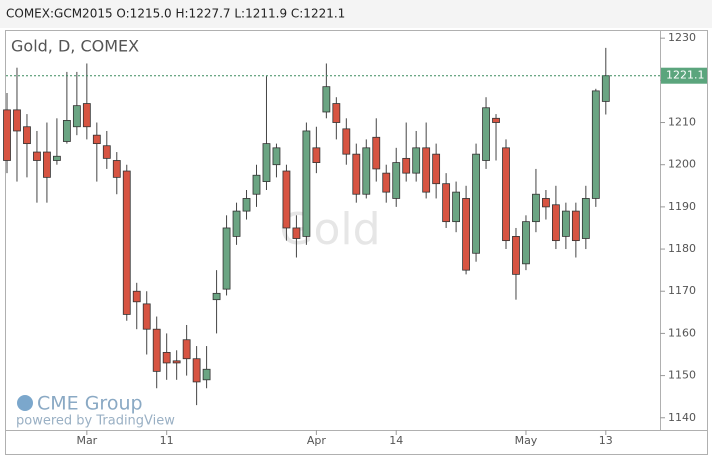 The image size is (712, 457). What do you see at coordinates (317, 440) in the screenshot?
I see `x-tick-label: Apr` at bounding box center [317, 440].